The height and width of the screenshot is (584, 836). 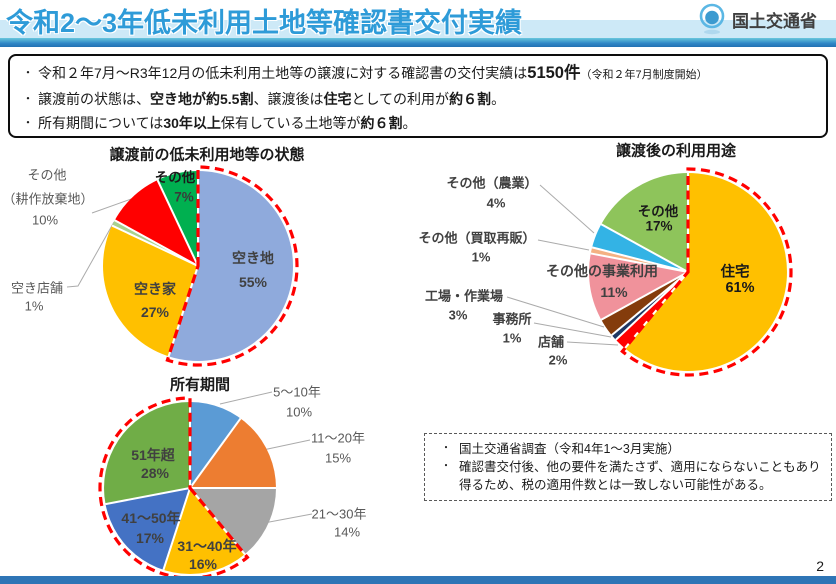 I want to click on pie3-label: 51年超, so click(x=153, y=455).